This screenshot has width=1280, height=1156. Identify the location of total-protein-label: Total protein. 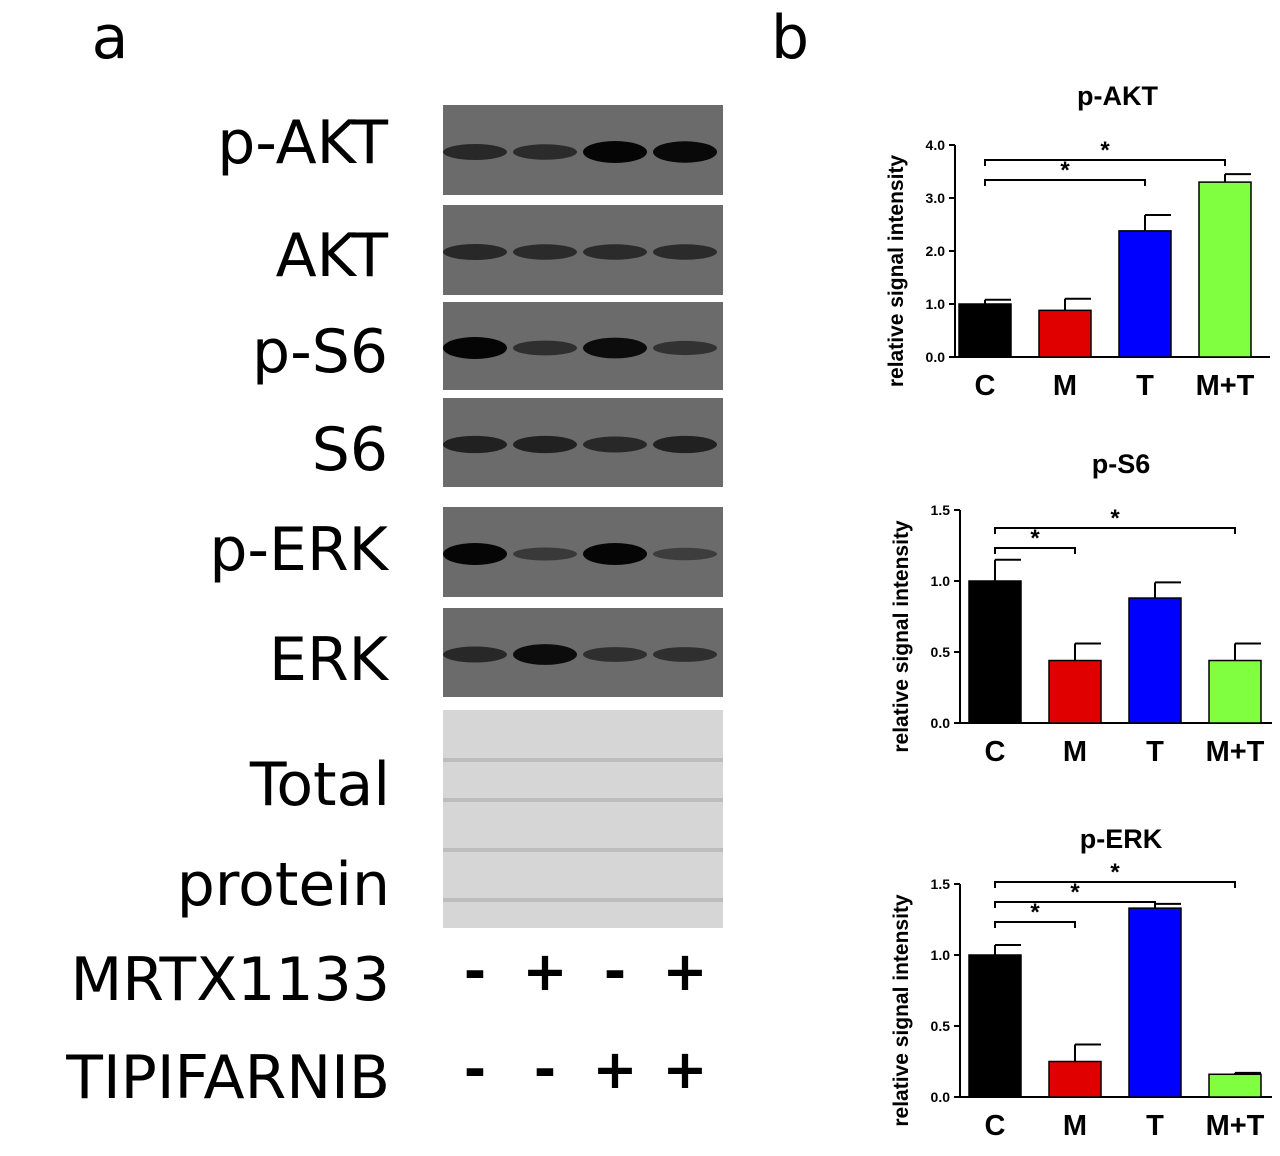
(283, 835).